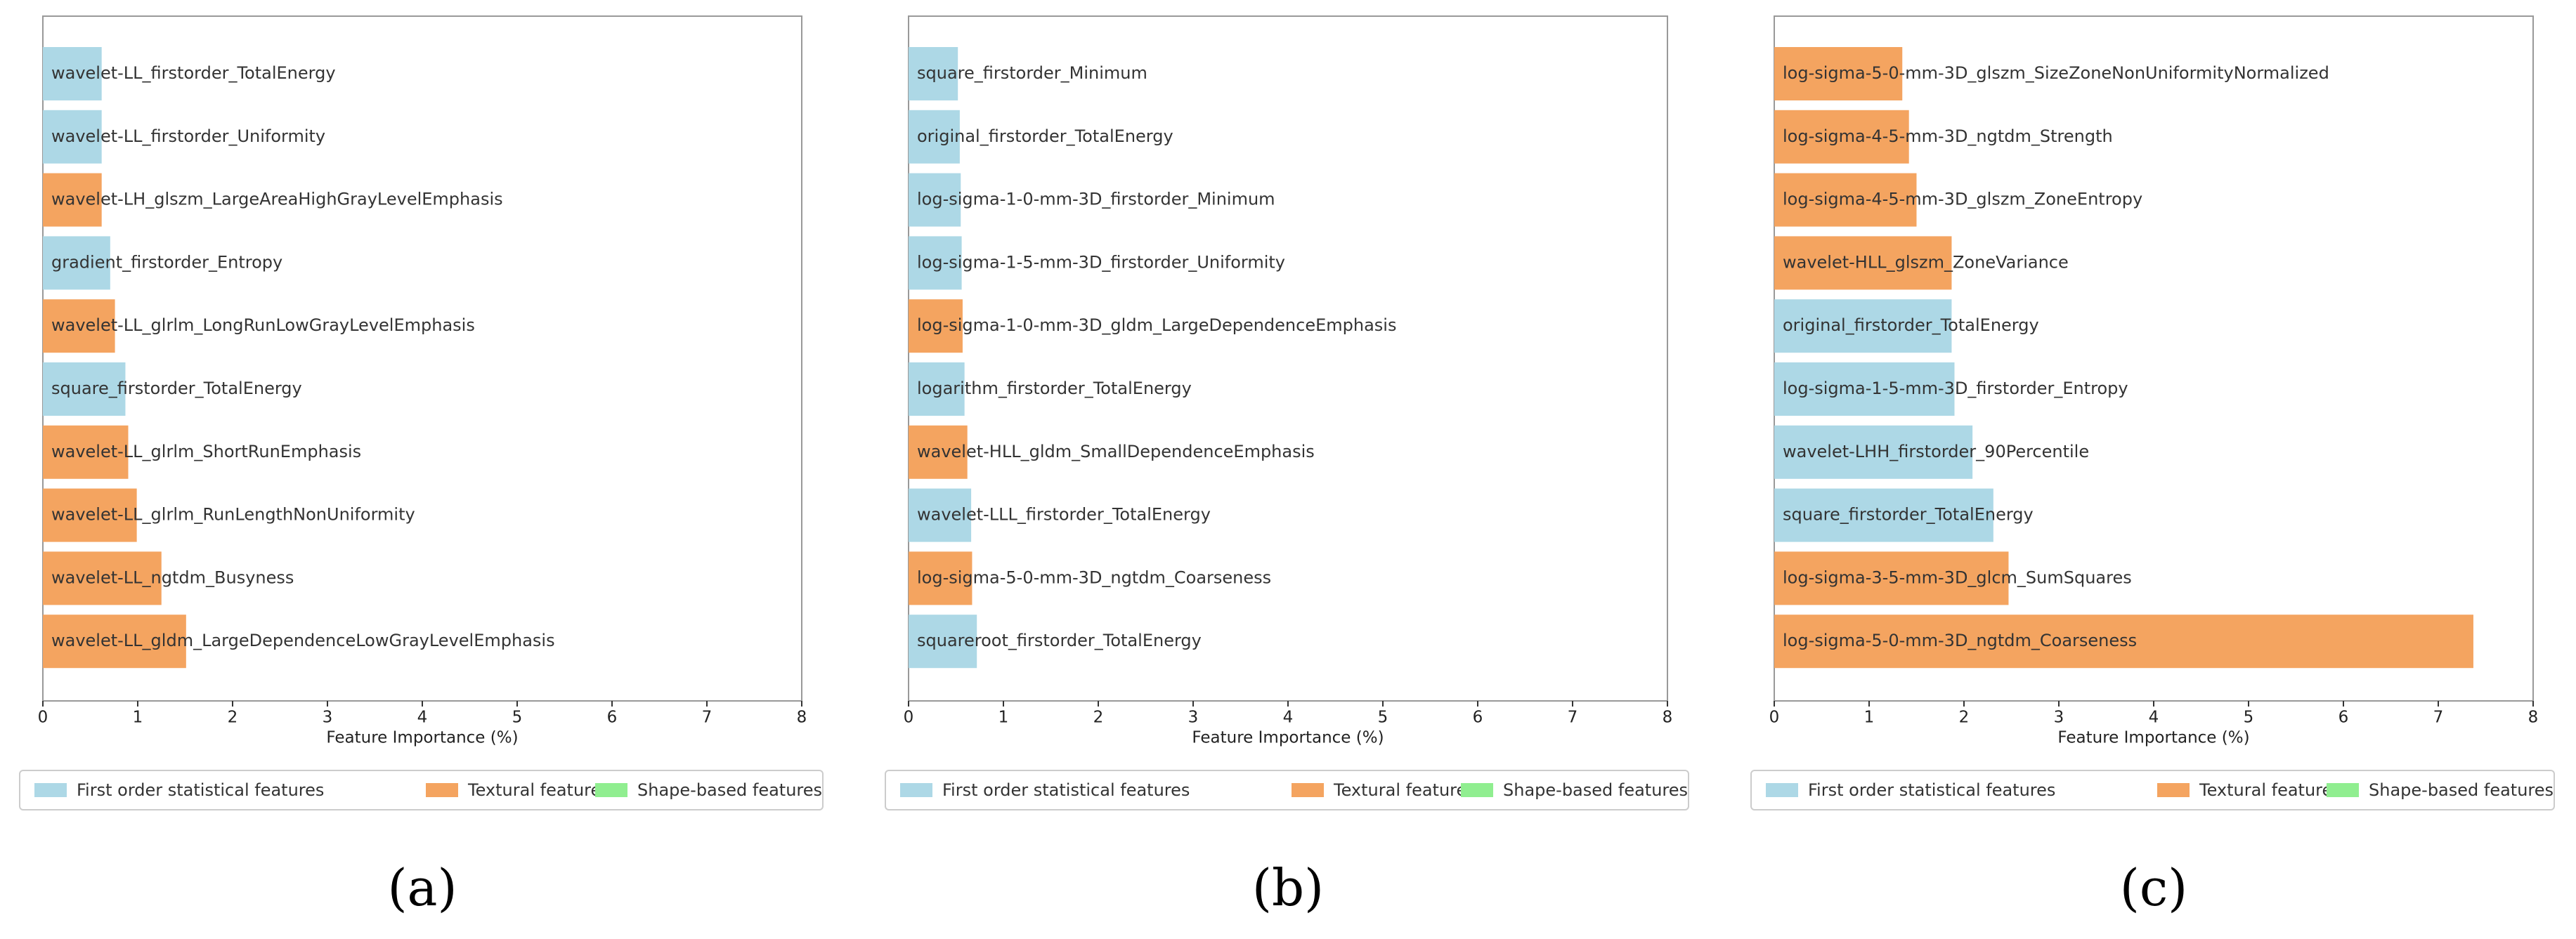  What do you see at coordinates (422, 888) in the screenshot?
I see `panel-label: (a)` at bounding box center [422, 888].